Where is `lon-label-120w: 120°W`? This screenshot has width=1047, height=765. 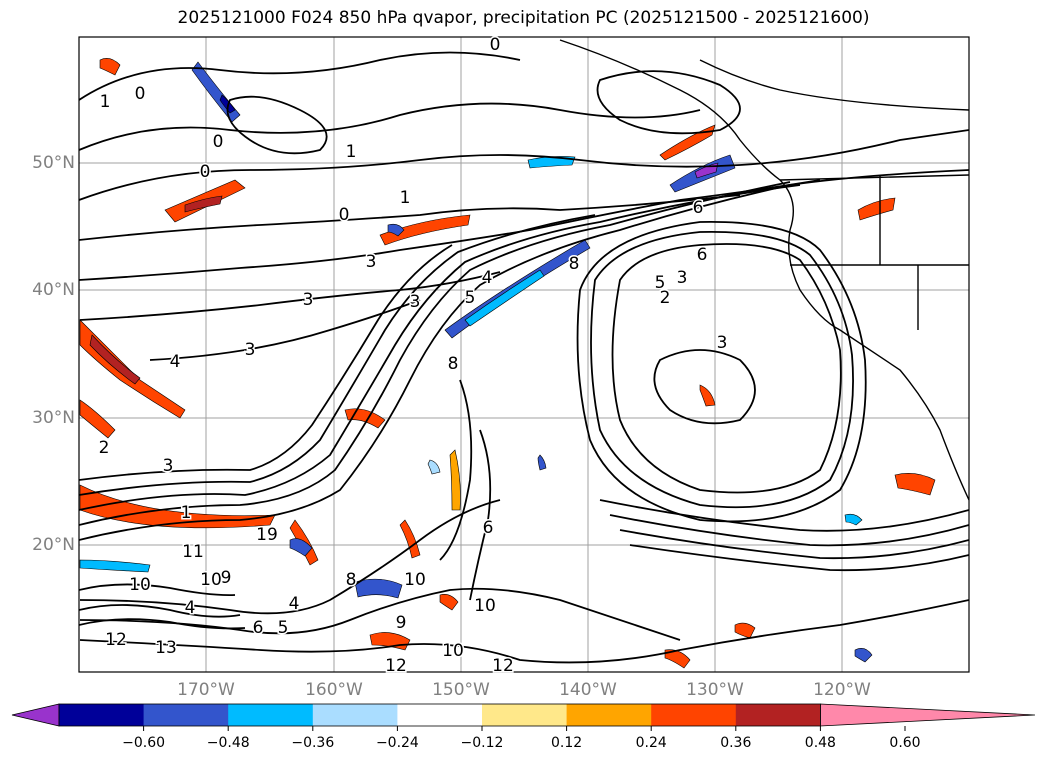 lon-label-120w: 120°W is located at coordinates (842, 690).